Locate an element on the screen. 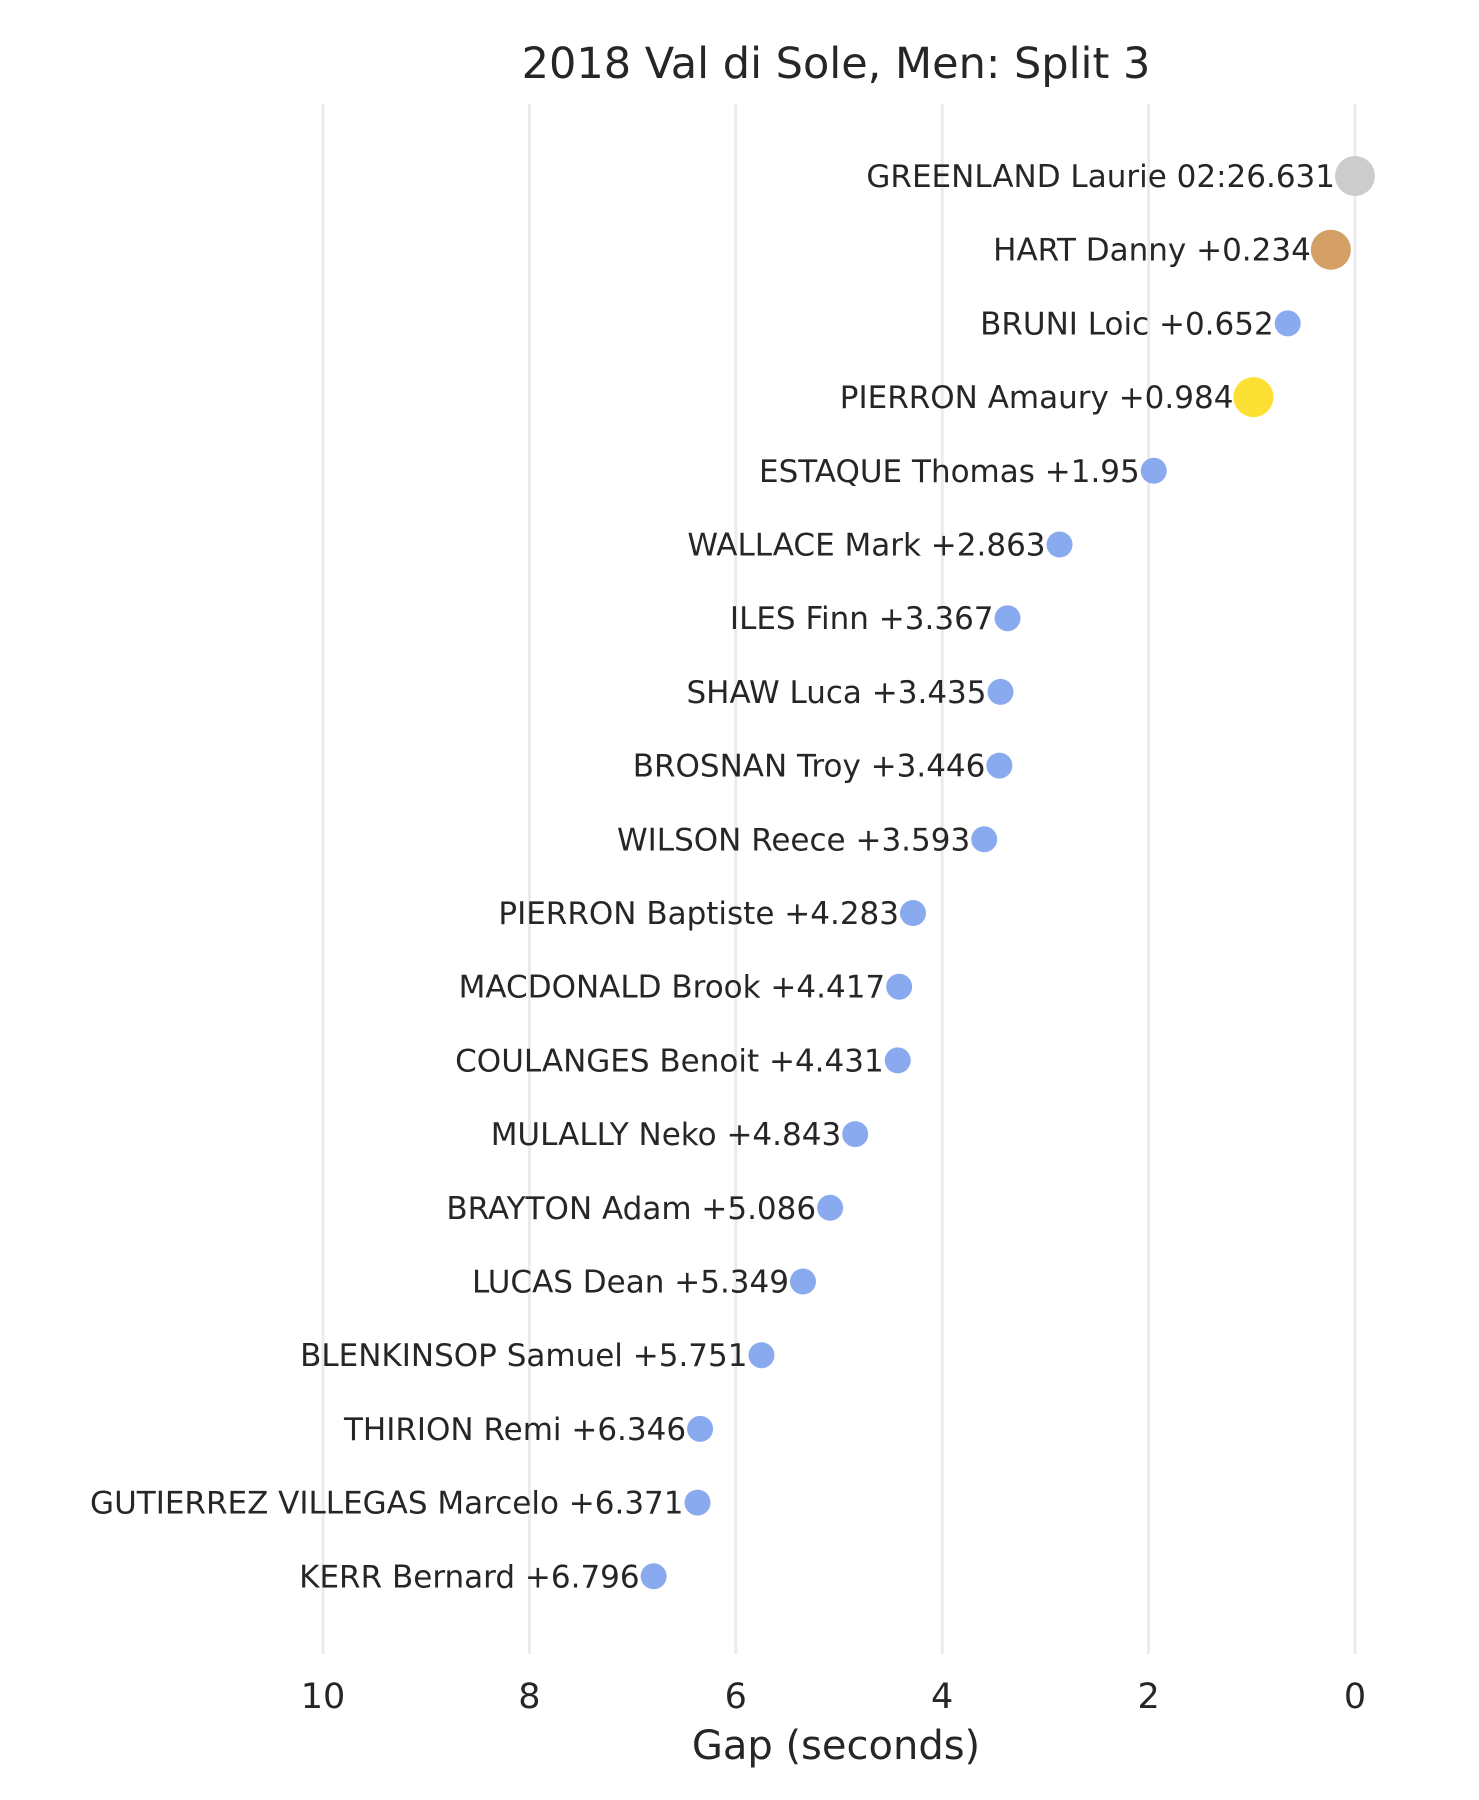 Image resolution: width=1479 pixels, height=1800 pixels. point-label: THIRION Remi +6.346 is located at coordinates (514, 1430).